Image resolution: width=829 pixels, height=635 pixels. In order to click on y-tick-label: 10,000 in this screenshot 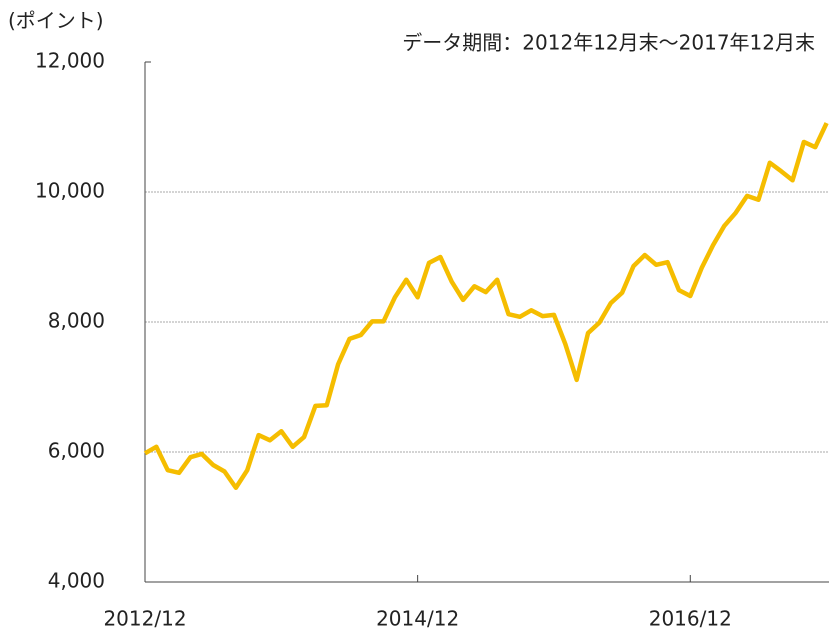, I will do `click(70, 191)`.